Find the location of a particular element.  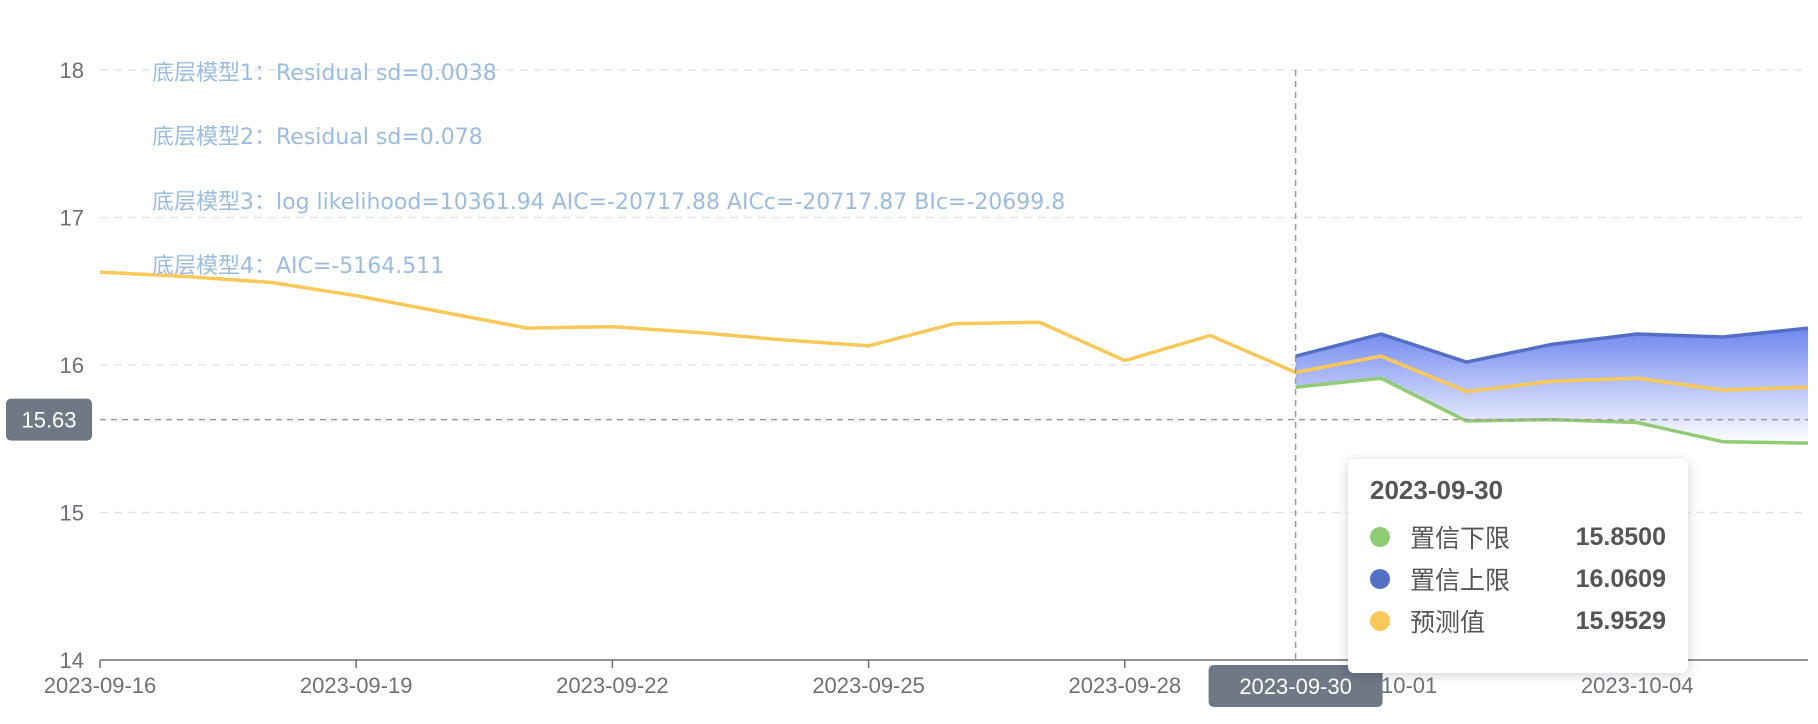

x-tick-label: 2023-09-22 is located at coordinates (612, 685).